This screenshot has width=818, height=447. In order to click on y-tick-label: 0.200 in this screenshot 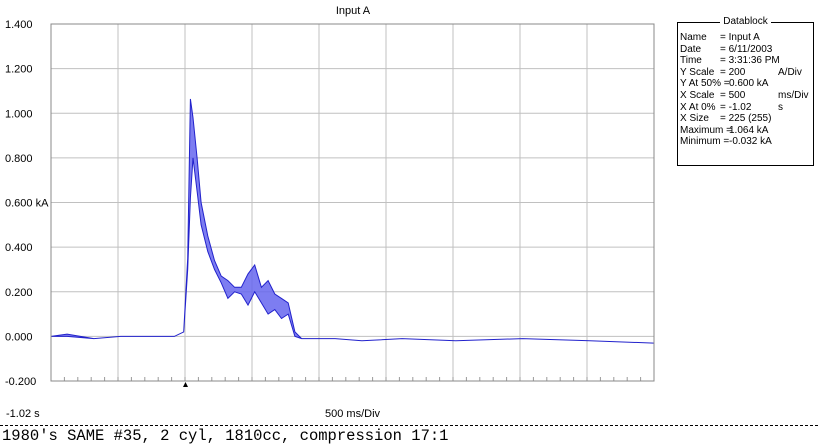, I will do `click(19, 293)`.